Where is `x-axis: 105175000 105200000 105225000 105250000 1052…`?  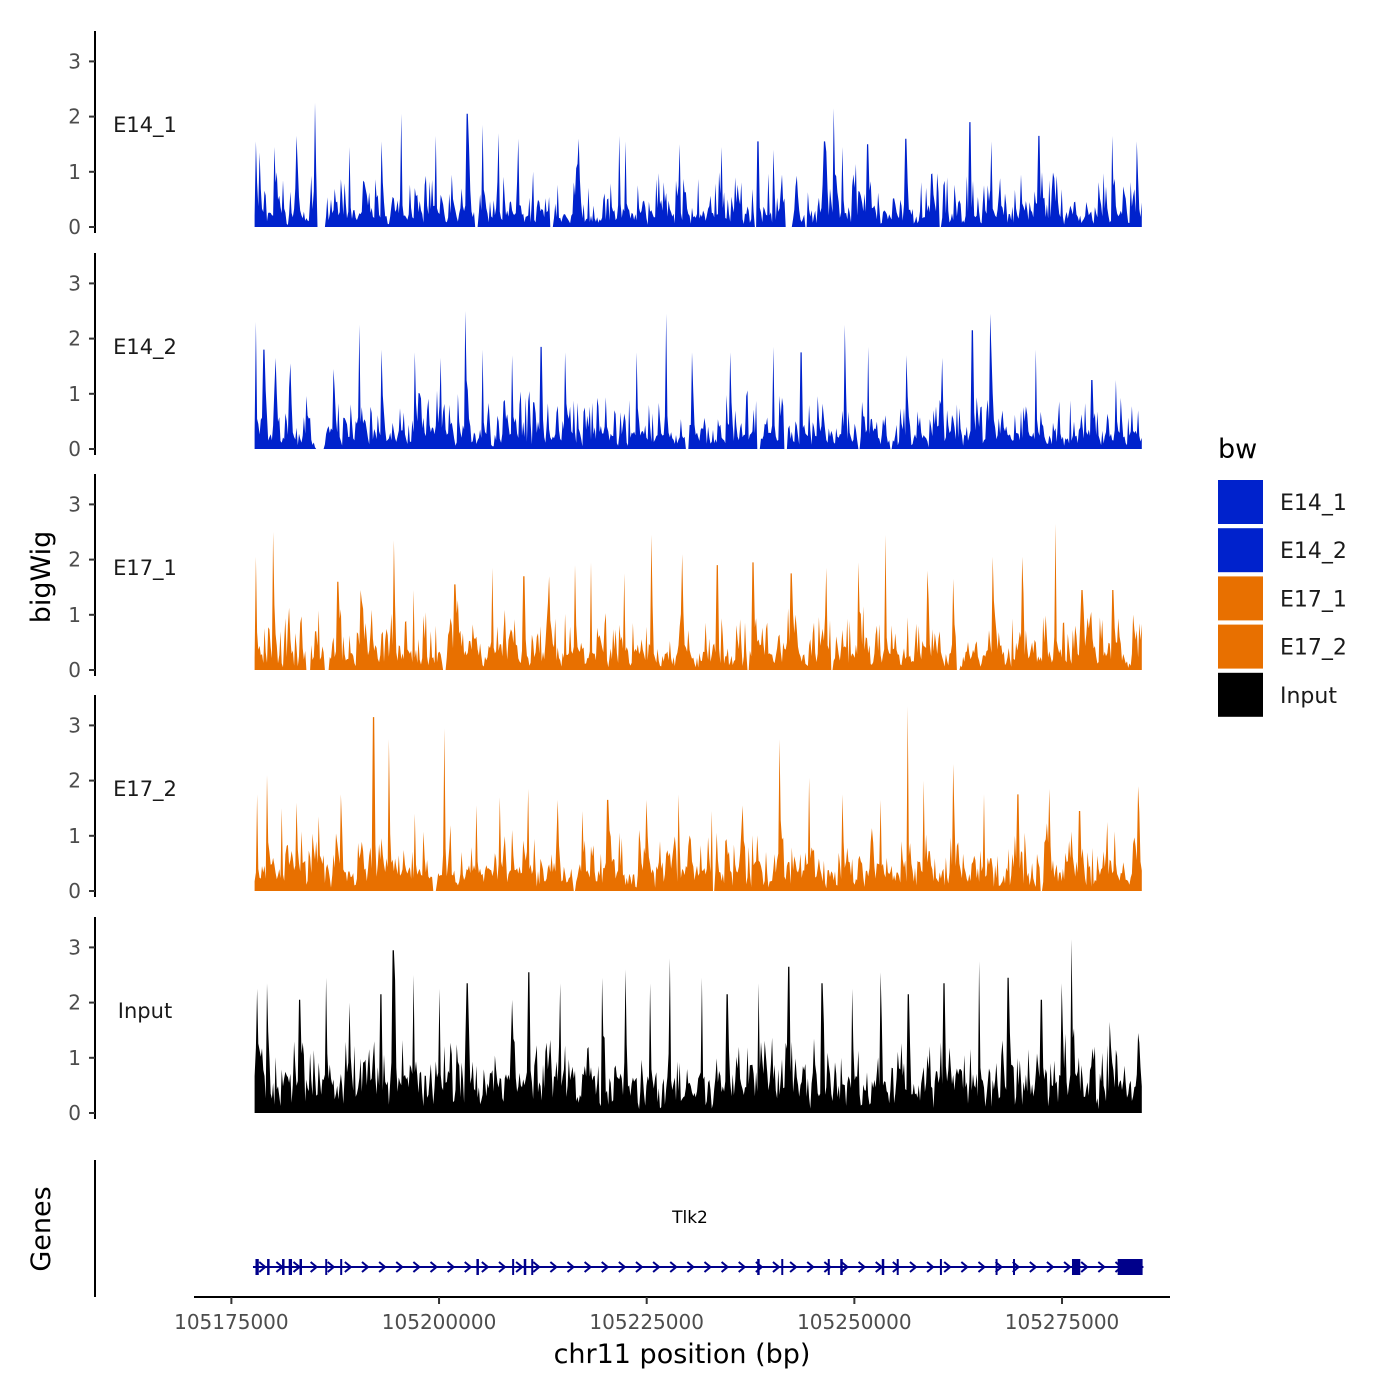 x-axis: 105175000 105200000 105225000 105250000 1052… is located at coordinates (672, 1333).